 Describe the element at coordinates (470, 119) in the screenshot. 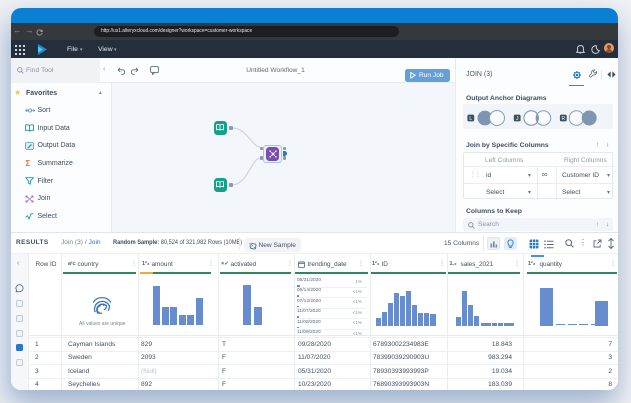

I see `svg-text: L` at that location.